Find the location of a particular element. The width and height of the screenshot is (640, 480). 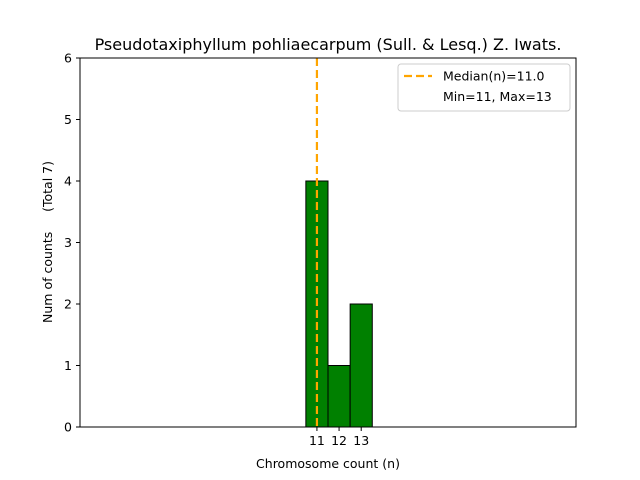

y-tick-label: 4 is located at coordinates (68, 181).